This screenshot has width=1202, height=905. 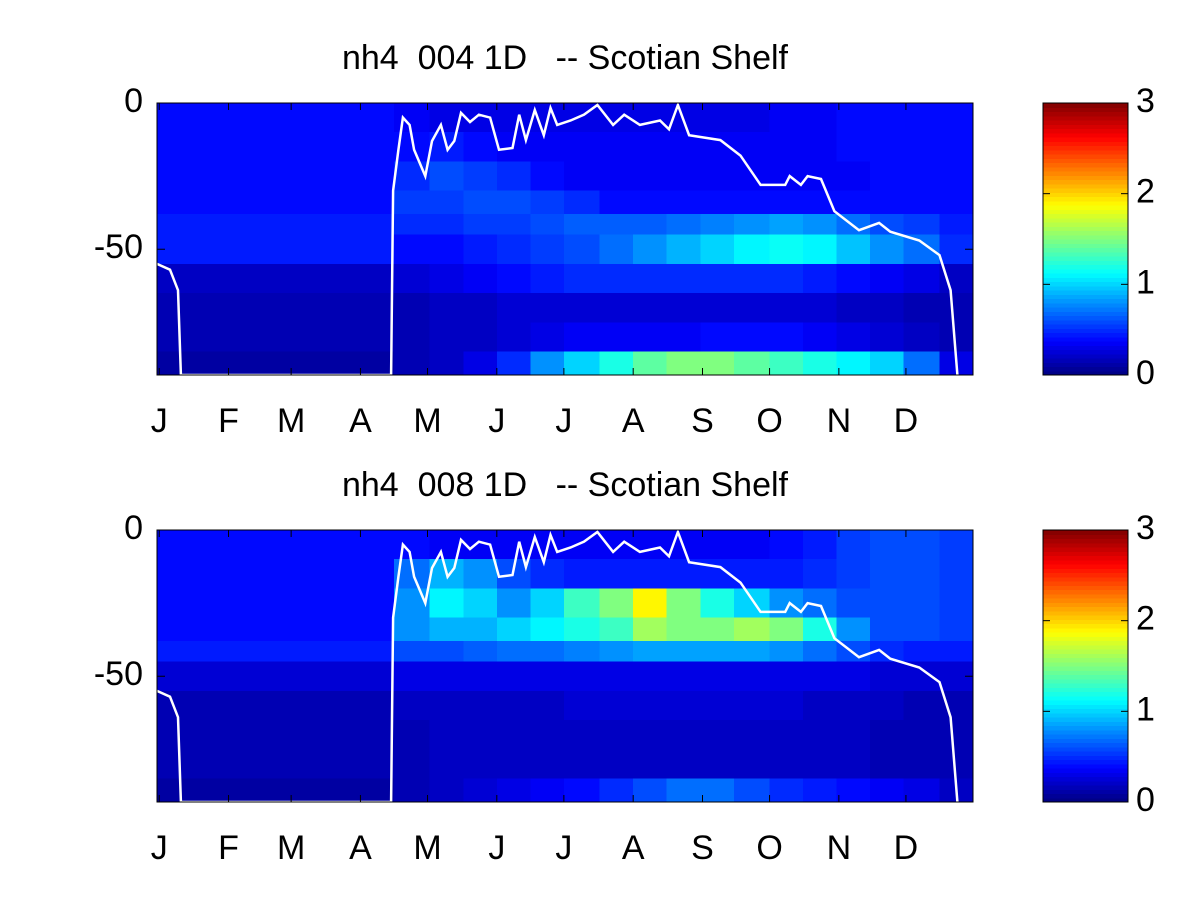 What do you see at coordinates (906, 421) in the screenshot?
I see `x-tick-label: D` at bounding box center [906, 421].